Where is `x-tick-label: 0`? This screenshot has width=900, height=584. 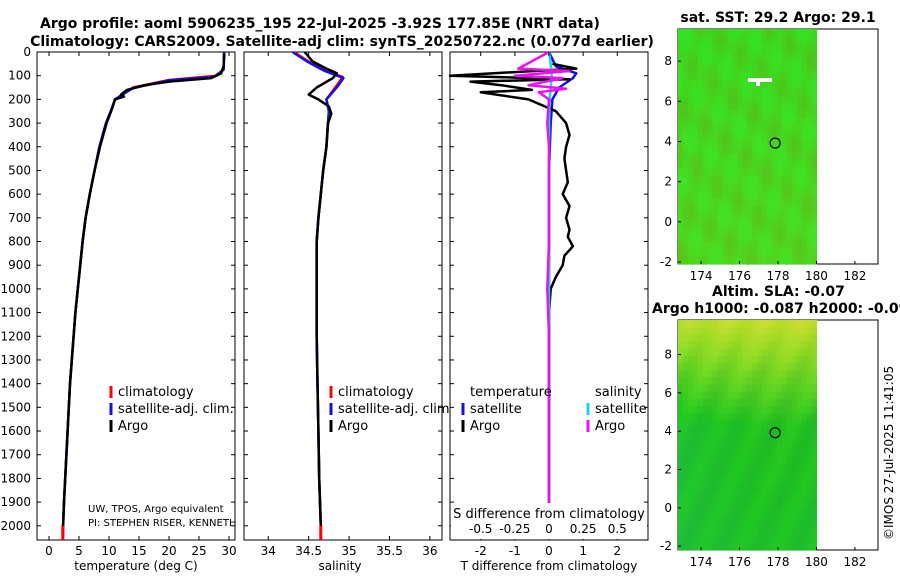 x-tick-label: 0 is located at coordinates (49, 551).